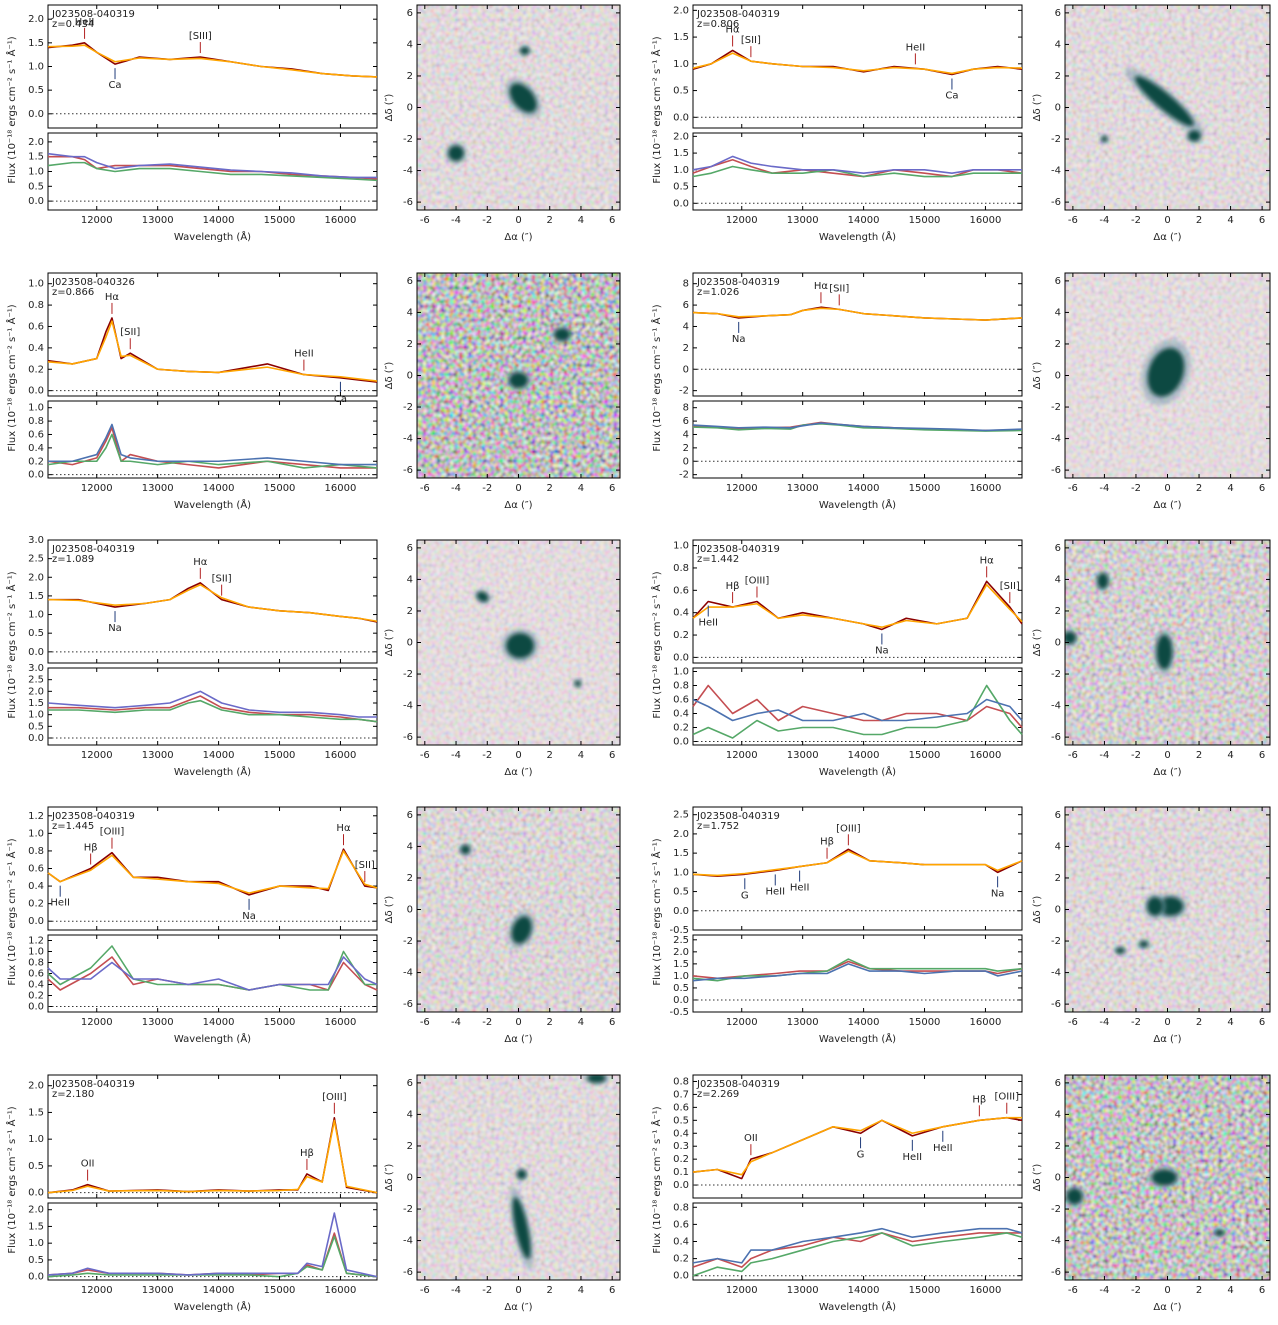  I want to click on line-label: G, so click(861, 1154).